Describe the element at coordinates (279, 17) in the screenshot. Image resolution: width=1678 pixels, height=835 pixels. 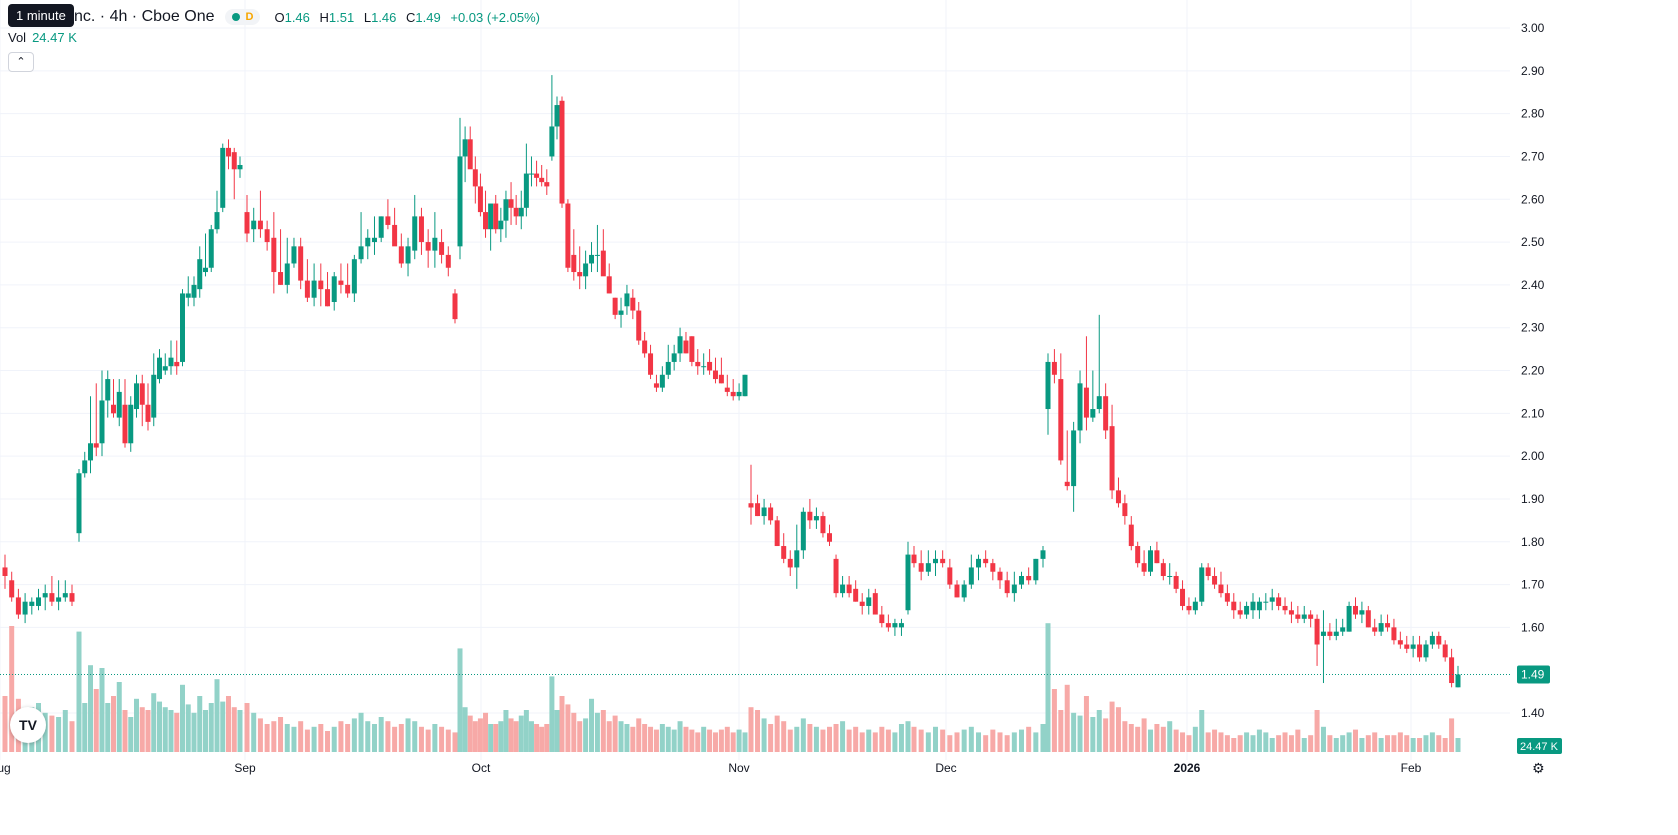
I see `open-label: O` at that location.